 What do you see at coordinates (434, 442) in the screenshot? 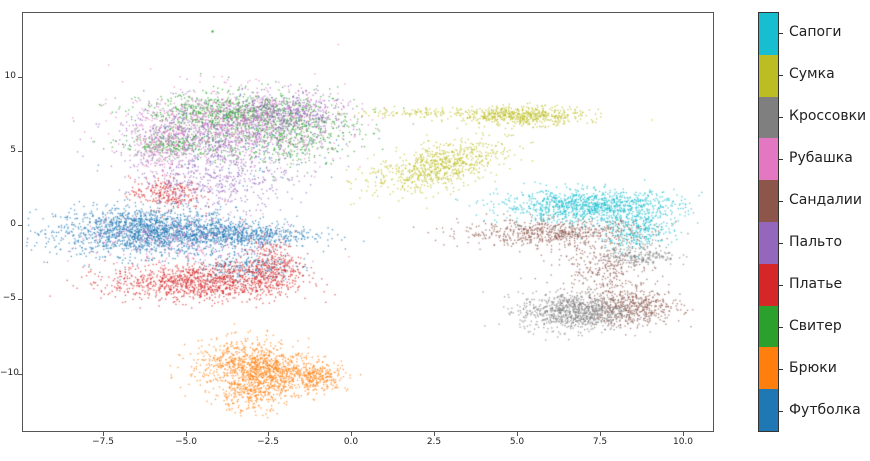
I see `x-tick-label: 2.5` at bounding box center [434, 442].